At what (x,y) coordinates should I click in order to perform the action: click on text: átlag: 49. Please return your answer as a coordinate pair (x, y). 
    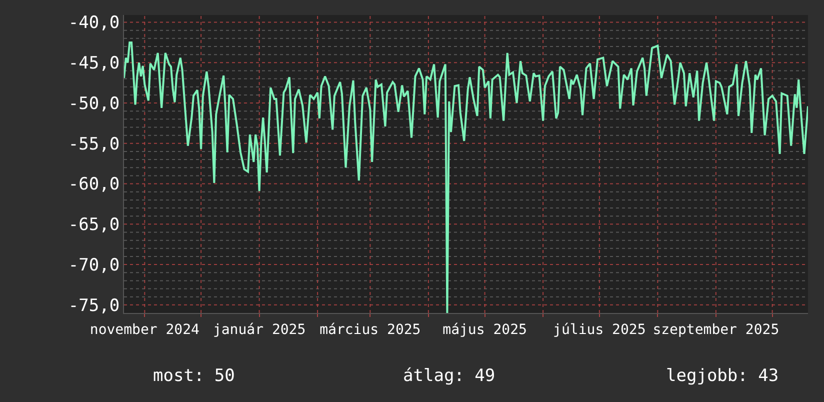
    Looking at the image, I should click on (449, 376).